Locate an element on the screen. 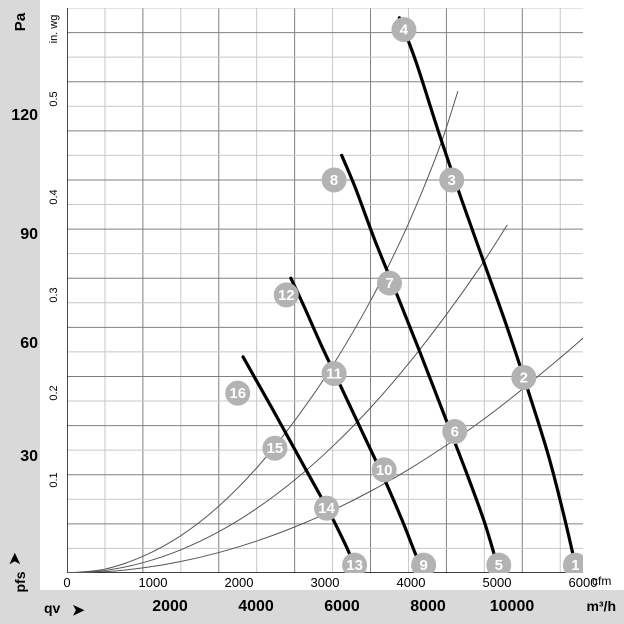  marker-1: 1 is located at coordinates (572, 562).